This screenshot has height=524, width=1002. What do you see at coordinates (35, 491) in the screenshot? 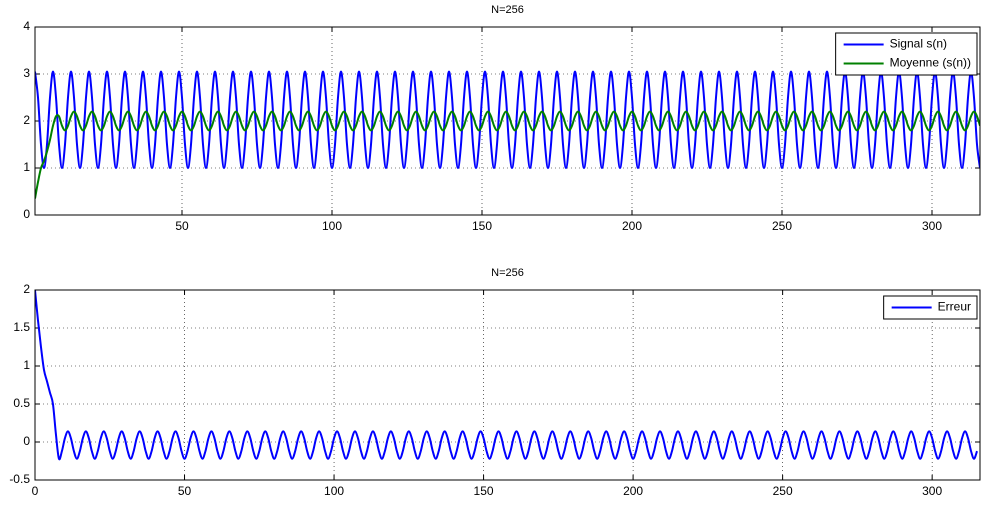
I see `x-tick-label: 0` at bounding box center [35, 491].